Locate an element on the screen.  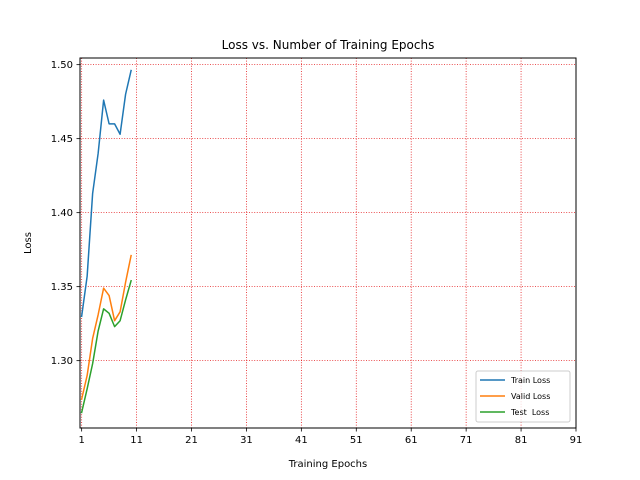
legend-label-test-loss: Test Loss is located at coordinates (529, 412).